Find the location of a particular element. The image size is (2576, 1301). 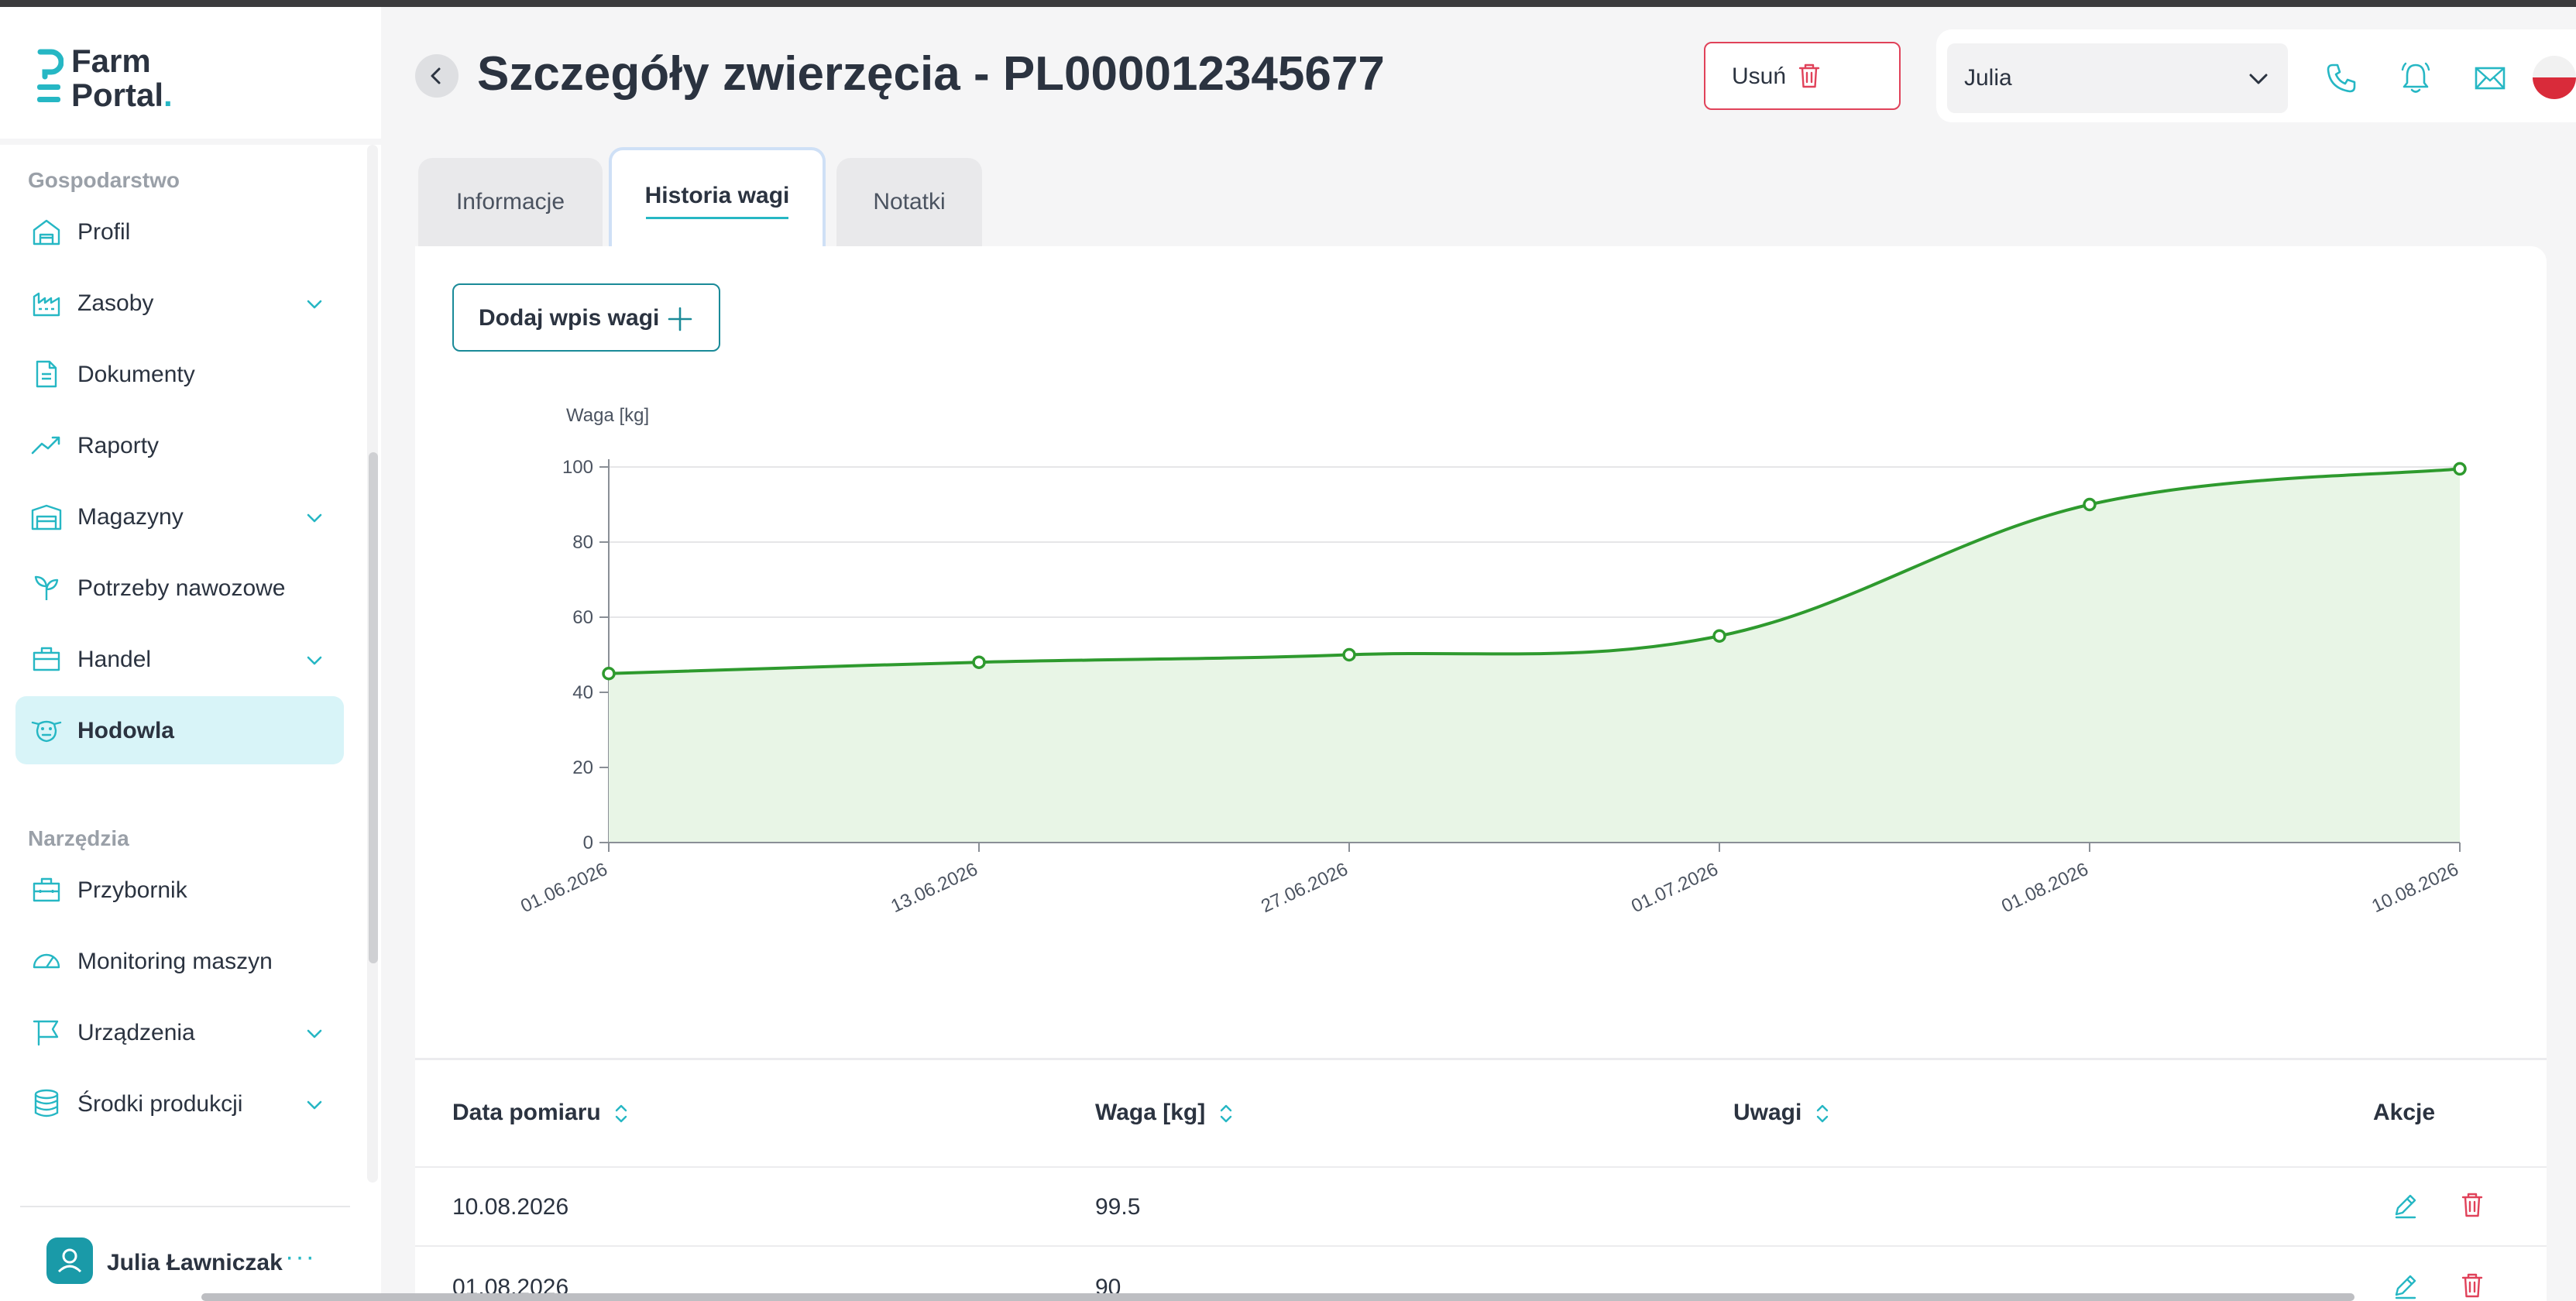

sidebar-user: Julia Ławniczak ··· is located at coordinates (193, 1261).